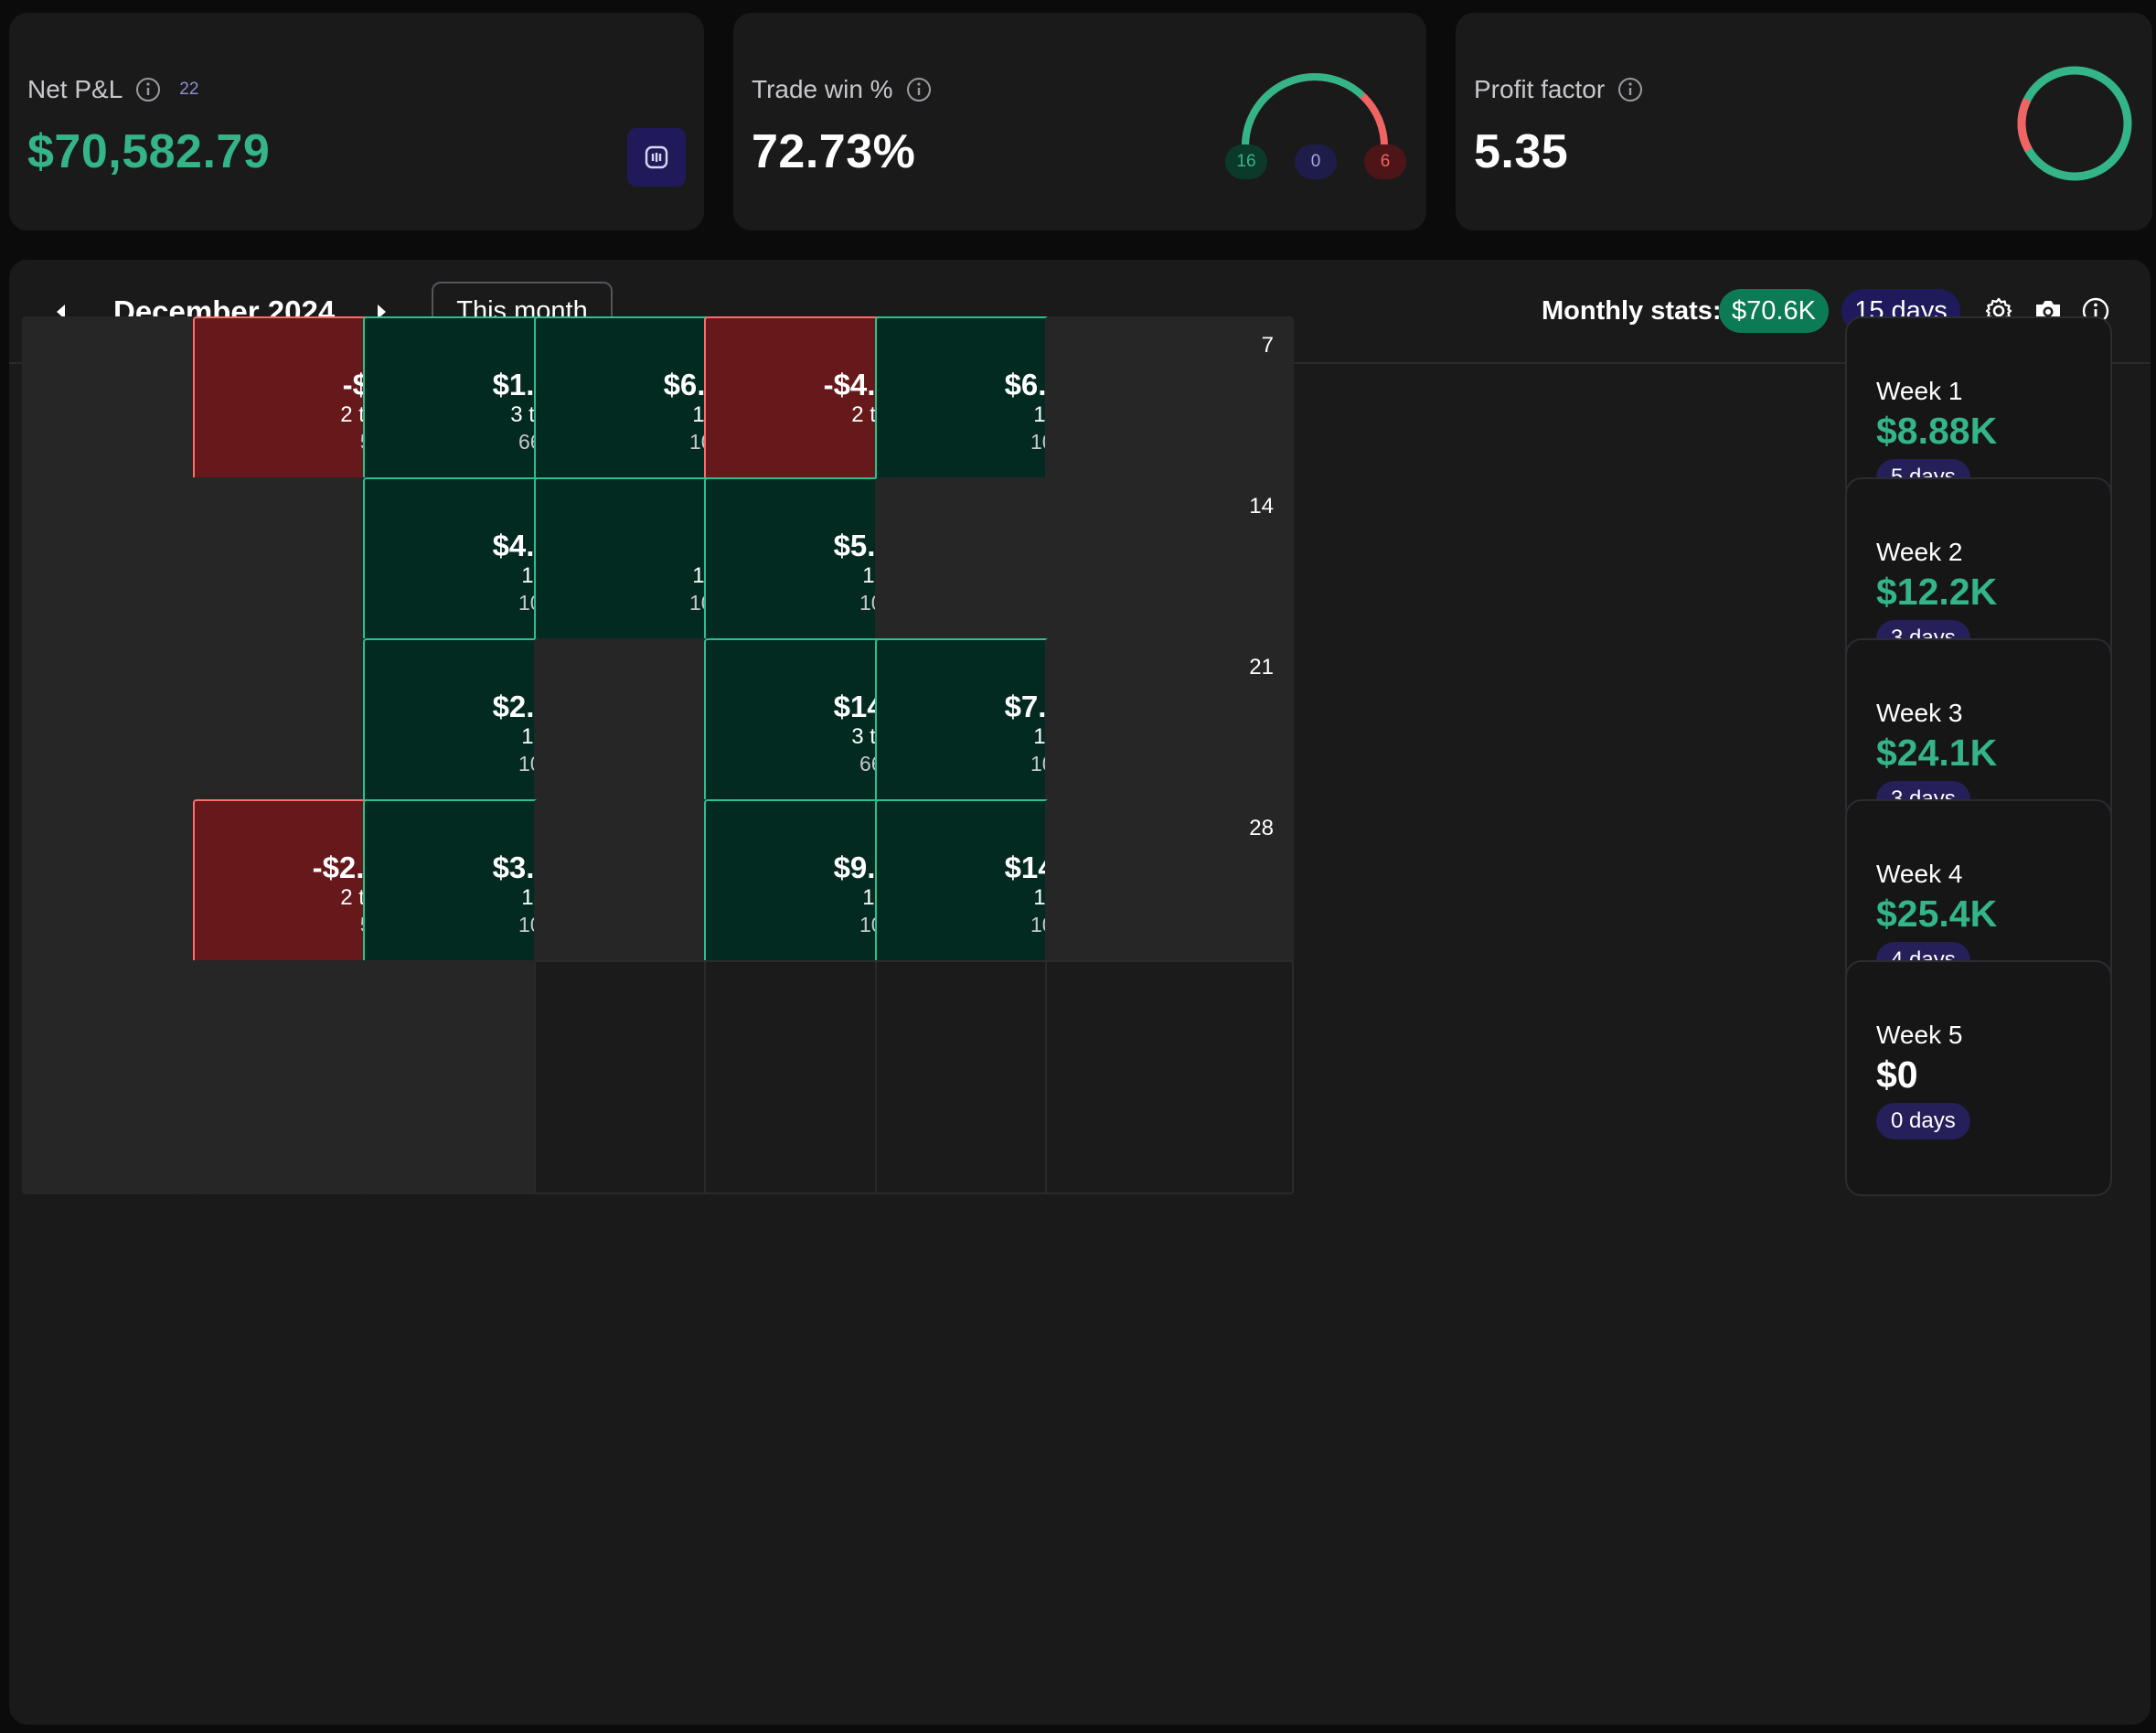 The height and width of the screenshot is (1733, 2156). Describe the element at coordinates (1169, 1077) in the screenshot. I see `empty-day-cell` at that location.